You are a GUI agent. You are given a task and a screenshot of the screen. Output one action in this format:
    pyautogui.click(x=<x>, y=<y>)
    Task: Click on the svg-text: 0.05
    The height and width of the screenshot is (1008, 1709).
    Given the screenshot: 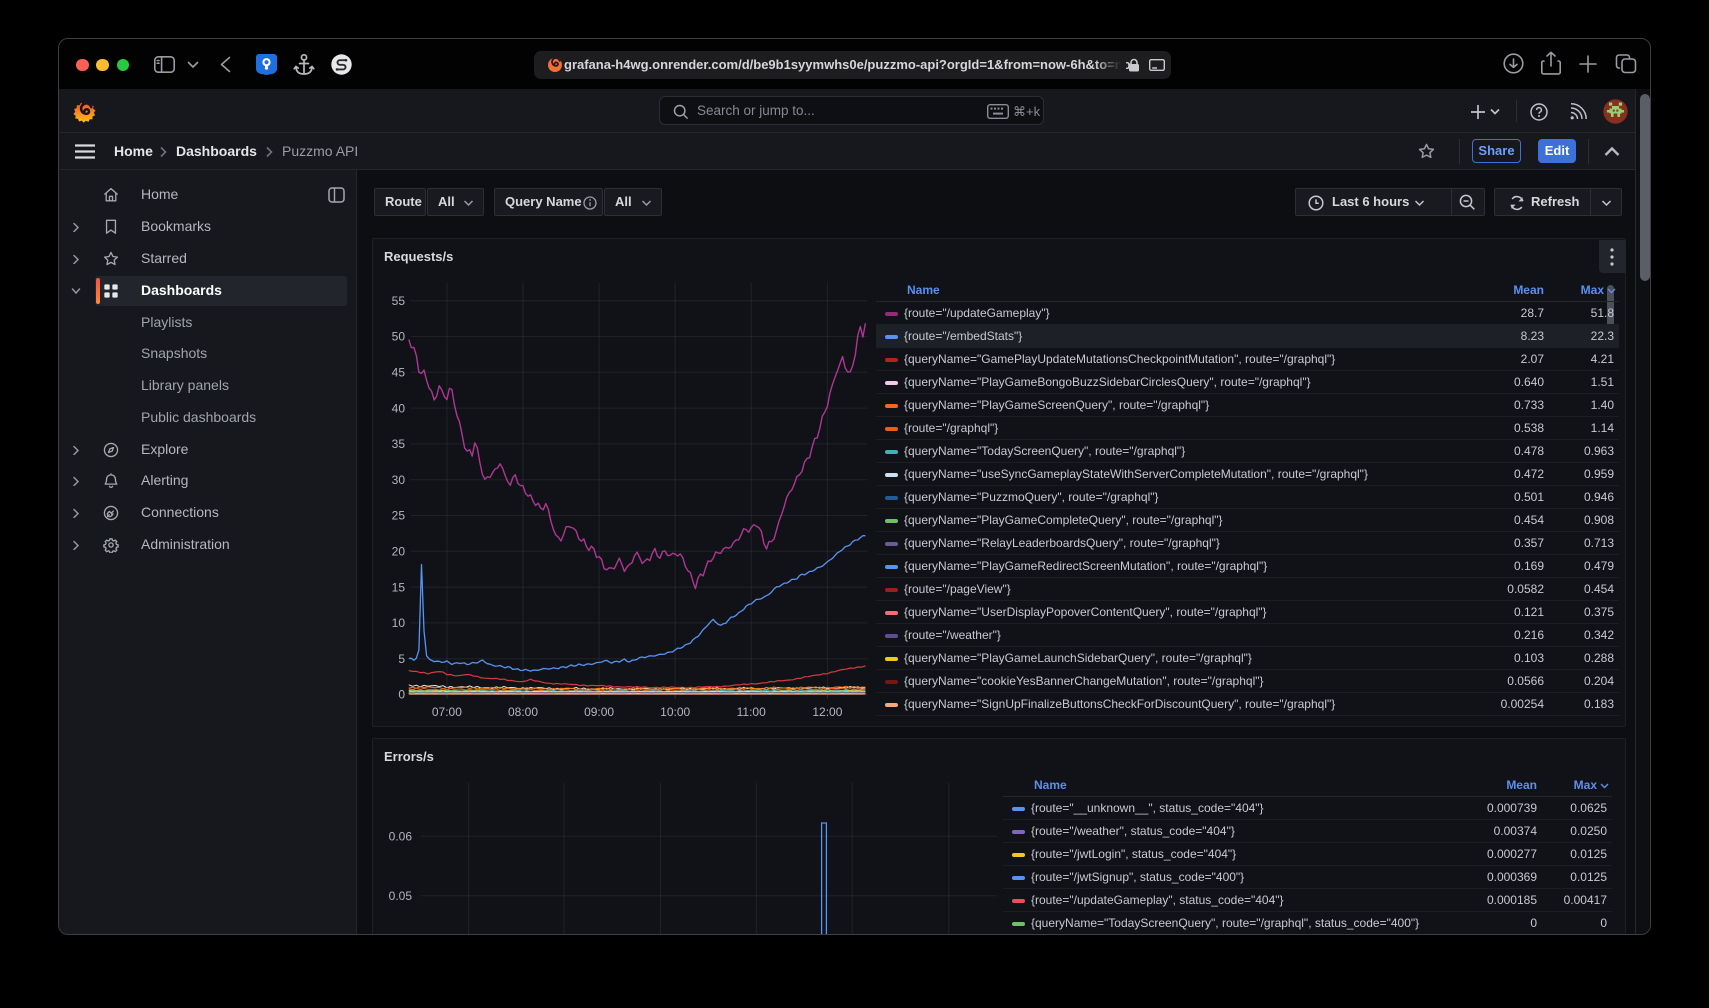 What is the action you would take?
    pyautogui.click(x=401, y=896)
    